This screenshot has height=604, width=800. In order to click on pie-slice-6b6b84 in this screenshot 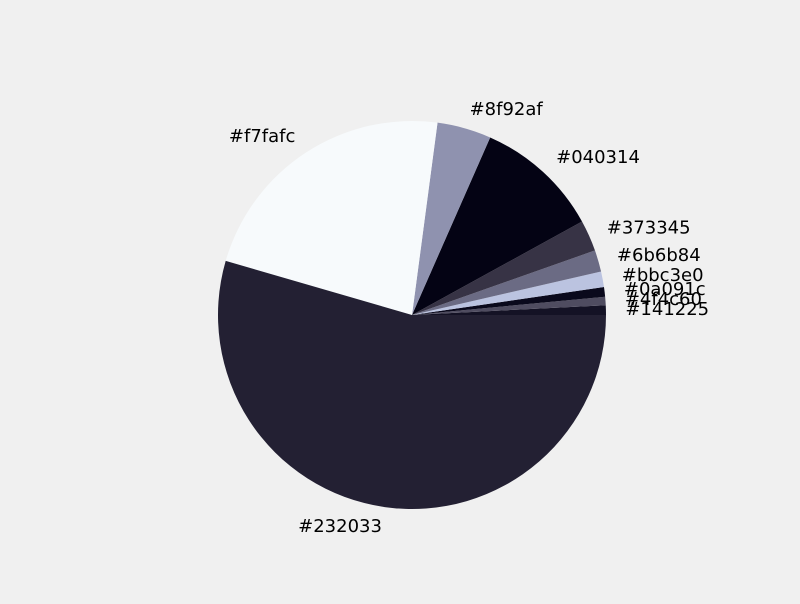, I will do `click(507, 282)`.